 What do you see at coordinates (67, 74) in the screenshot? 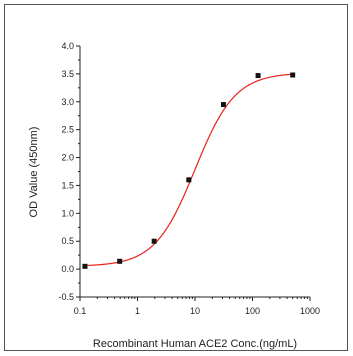
I see `y-tick-label: 3.5` at bounding box center [67, 74].